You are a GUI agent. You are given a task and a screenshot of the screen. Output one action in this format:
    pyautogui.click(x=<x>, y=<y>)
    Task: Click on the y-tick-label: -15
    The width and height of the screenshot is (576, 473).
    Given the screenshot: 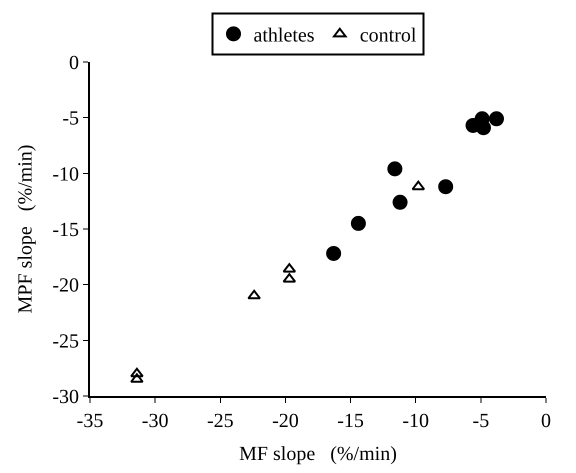 What is the action you would take?
    pyautogui.click(x=65, y=230)
    